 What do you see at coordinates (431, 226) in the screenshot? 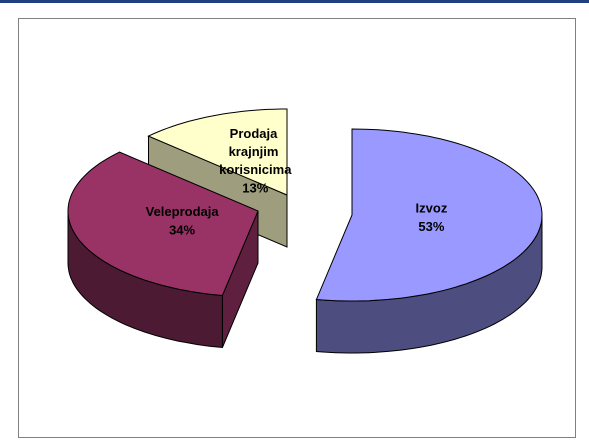
I see `slice-value-label: 53%` at bounding box center [431, 226].